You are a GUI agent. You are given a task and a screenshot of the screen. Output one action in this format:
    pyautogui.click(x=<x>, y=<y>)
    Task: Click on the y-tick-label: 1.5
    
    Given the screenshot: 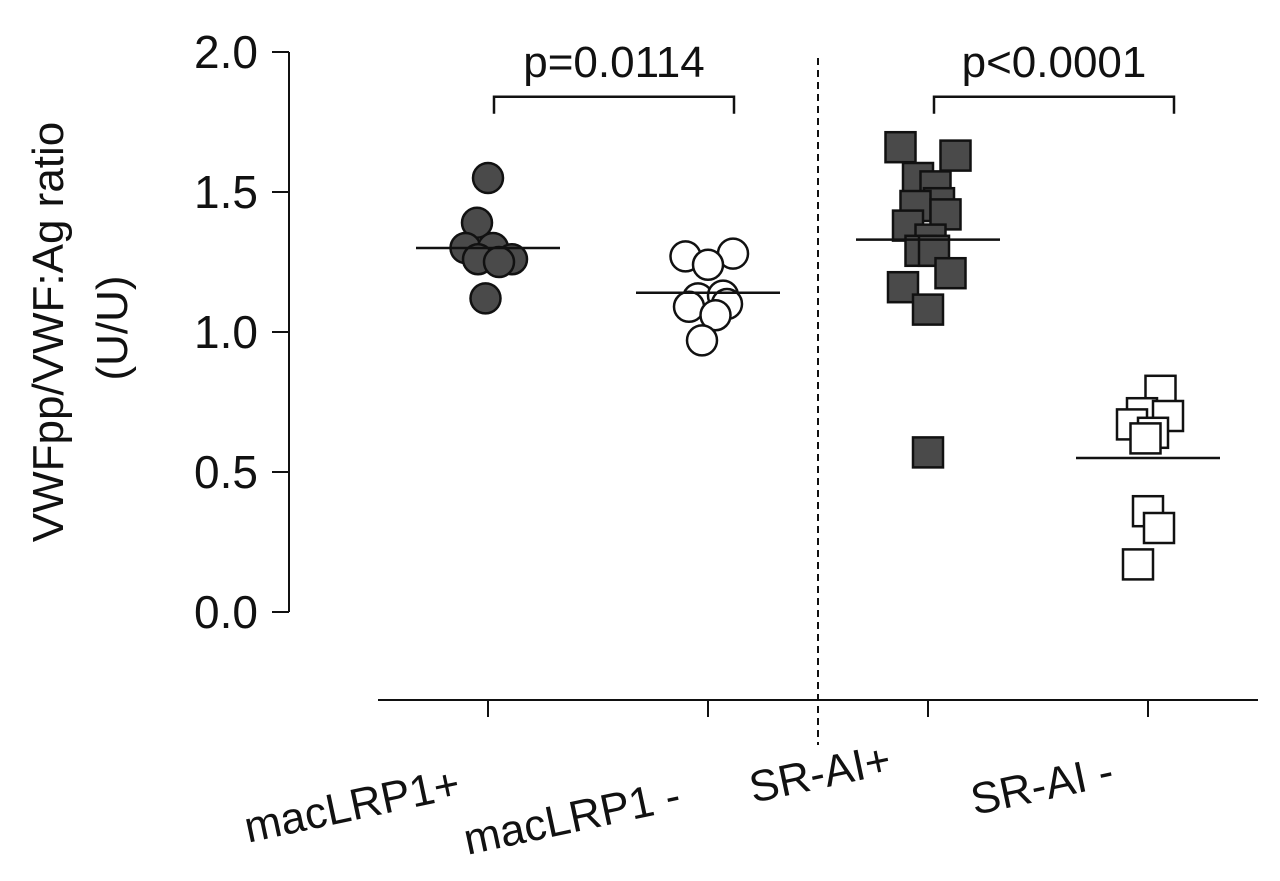 What is the action you would take?
    pyautogui.click(x=226, y=192)
    